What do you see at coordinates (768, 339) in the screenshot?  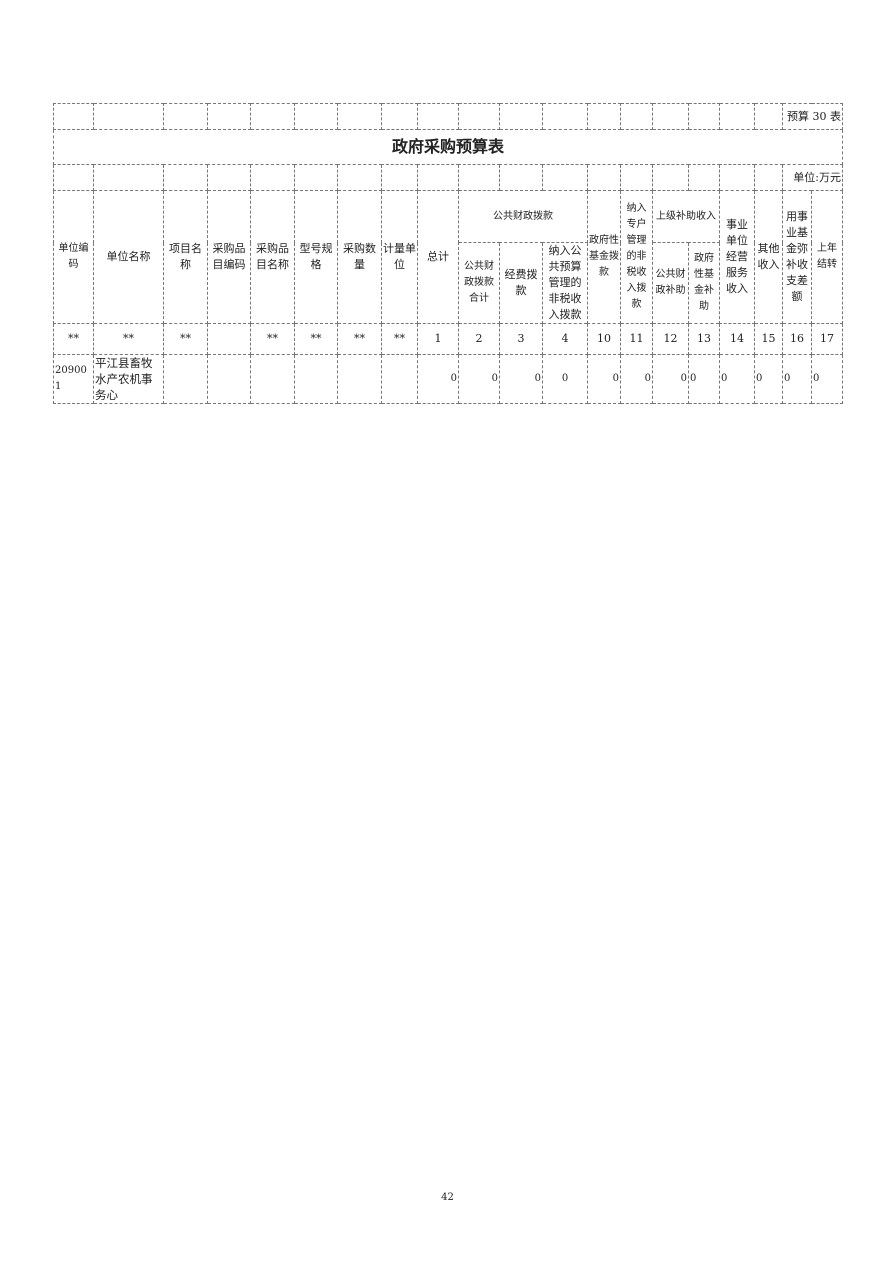 I see `column-code: 15` at bounding box center [768, 339].